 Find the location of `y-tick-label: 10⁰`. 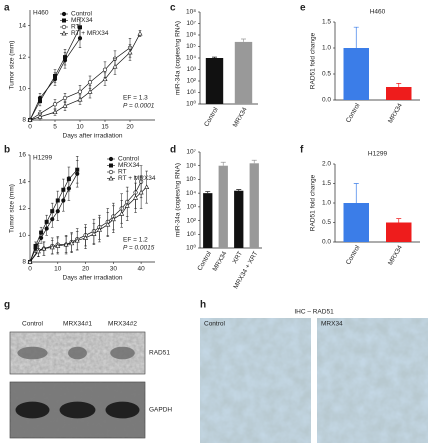

y-tick-label: 10⁰ is located at coordinates (191, 248).